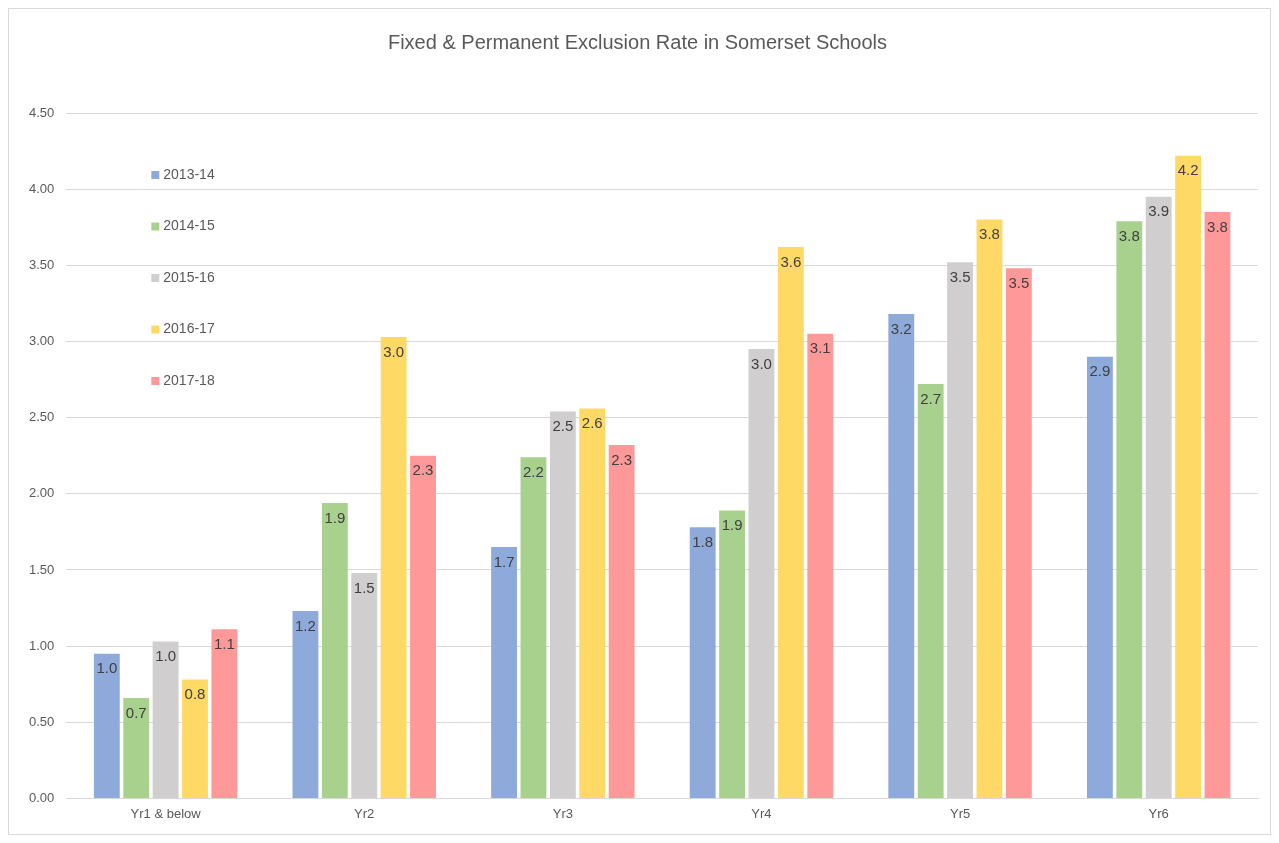  Describe the element at coordinates (1159, 211) in the screenshot. I see `data-label: 3.9` at that location.